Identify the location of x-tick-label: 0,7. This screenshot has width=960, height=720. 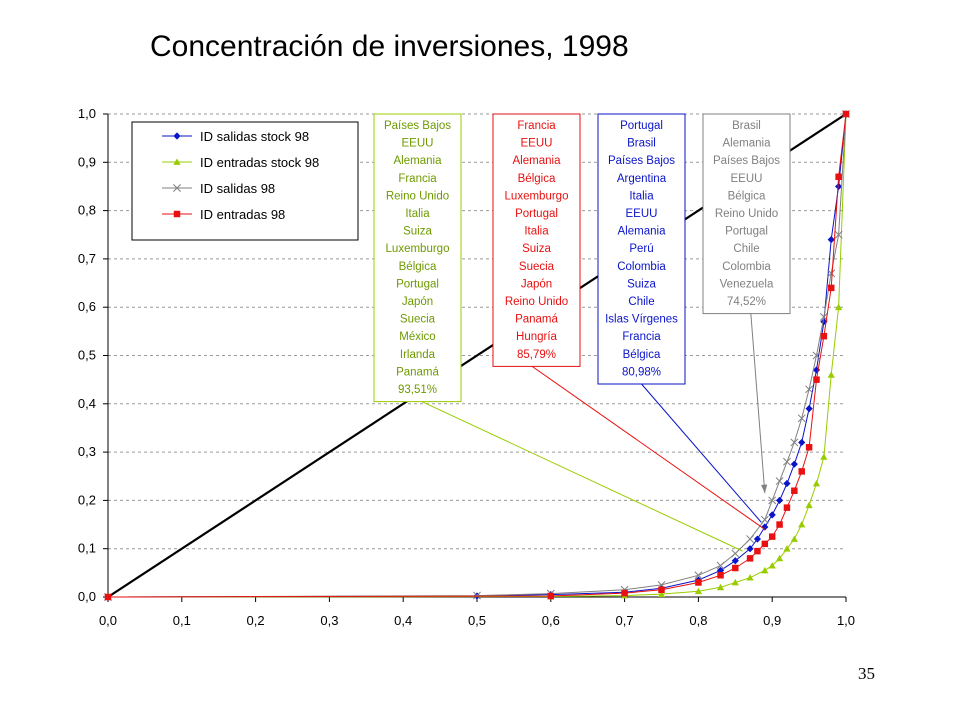
(625, 620).